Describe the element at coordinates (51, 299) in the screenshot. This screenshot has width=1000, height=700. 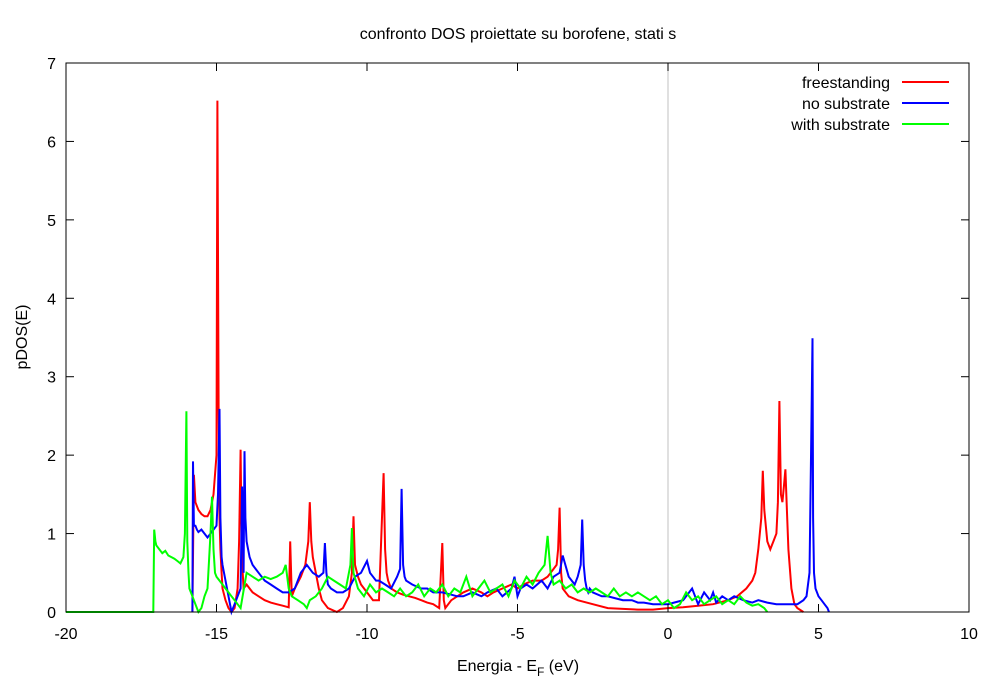
I see `y-tick-label: 4` at that location.